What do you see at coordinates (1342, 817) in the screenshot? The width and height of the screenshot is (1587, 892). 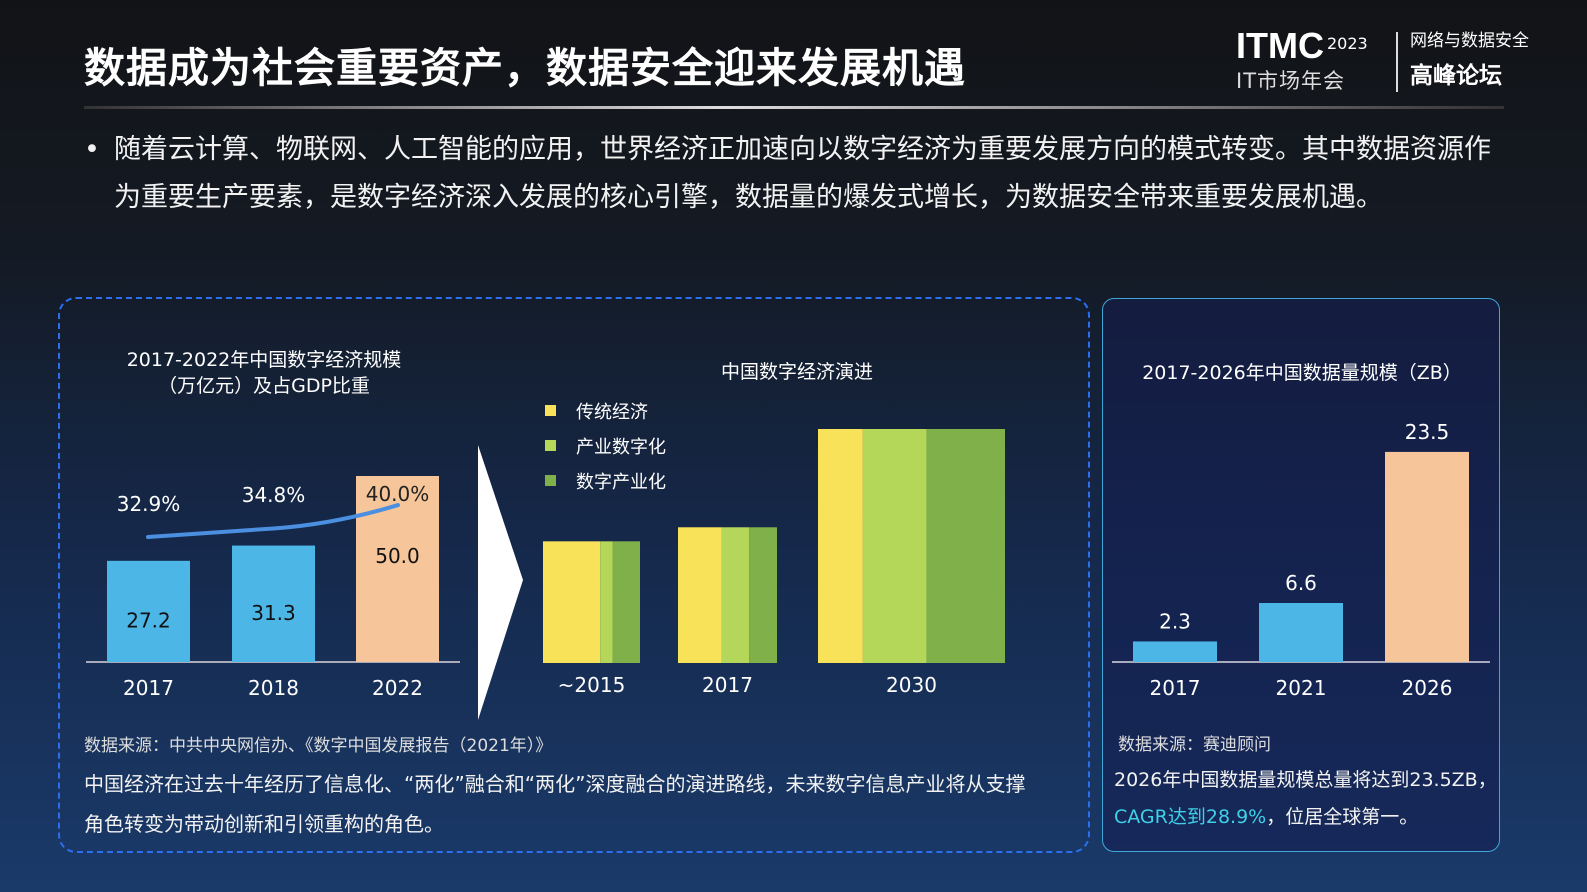 I see `right-desc-rest: ，位居全球第一。` at bounding box center [1342, 817].